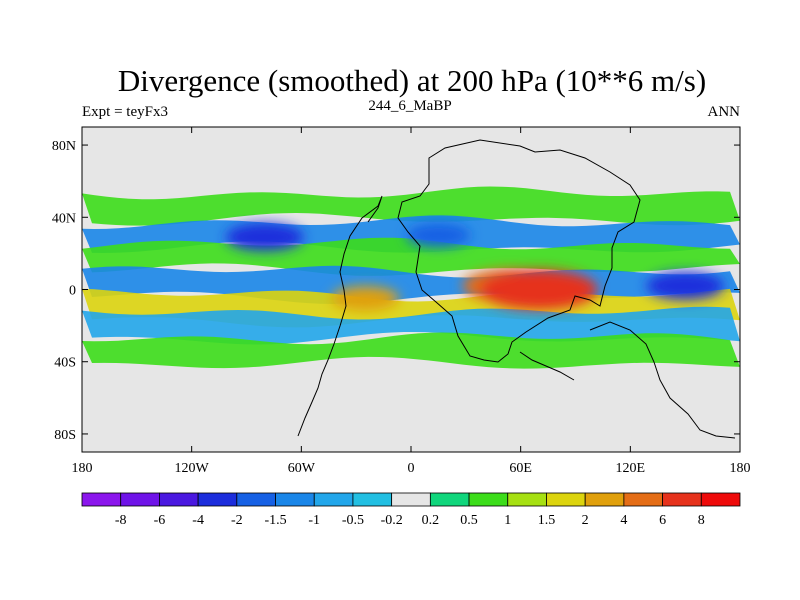 This screenshot has height=600, width=800. What do you see at coordinates (724, 112) in the screenshot?
I see `season-label: ANN` at bounding box center [724, 112].